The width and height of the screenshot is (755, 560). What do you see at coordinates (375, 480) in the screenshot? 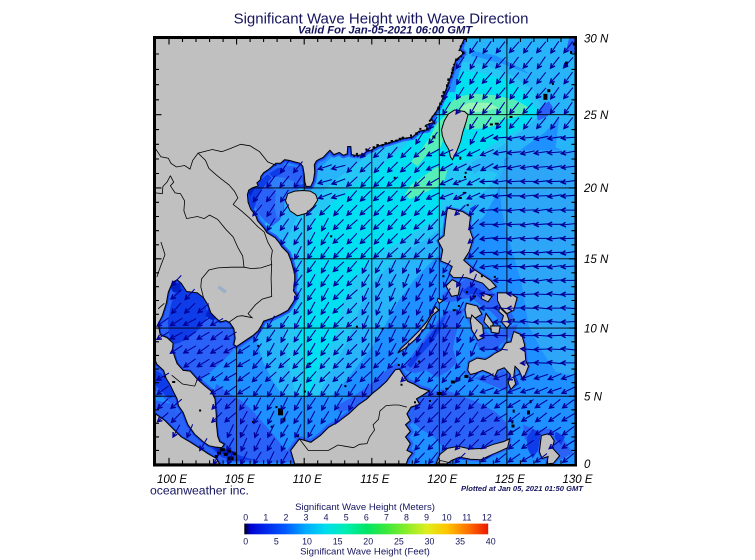
I see `svg-text: 115 E` at bounding box center [375, 480].